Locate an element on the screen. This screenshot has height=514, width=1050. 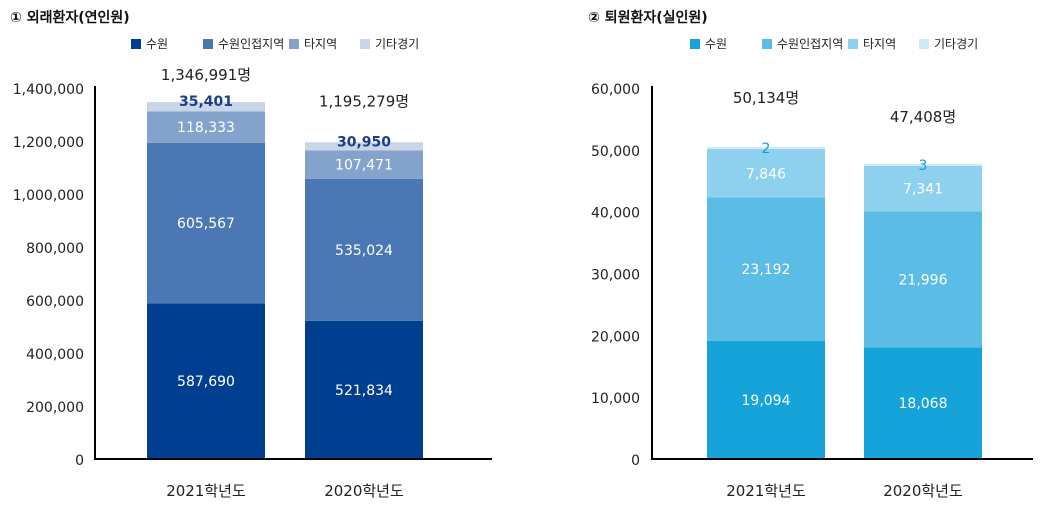
data-label: 107,471 is located at coordinates (364, 166).